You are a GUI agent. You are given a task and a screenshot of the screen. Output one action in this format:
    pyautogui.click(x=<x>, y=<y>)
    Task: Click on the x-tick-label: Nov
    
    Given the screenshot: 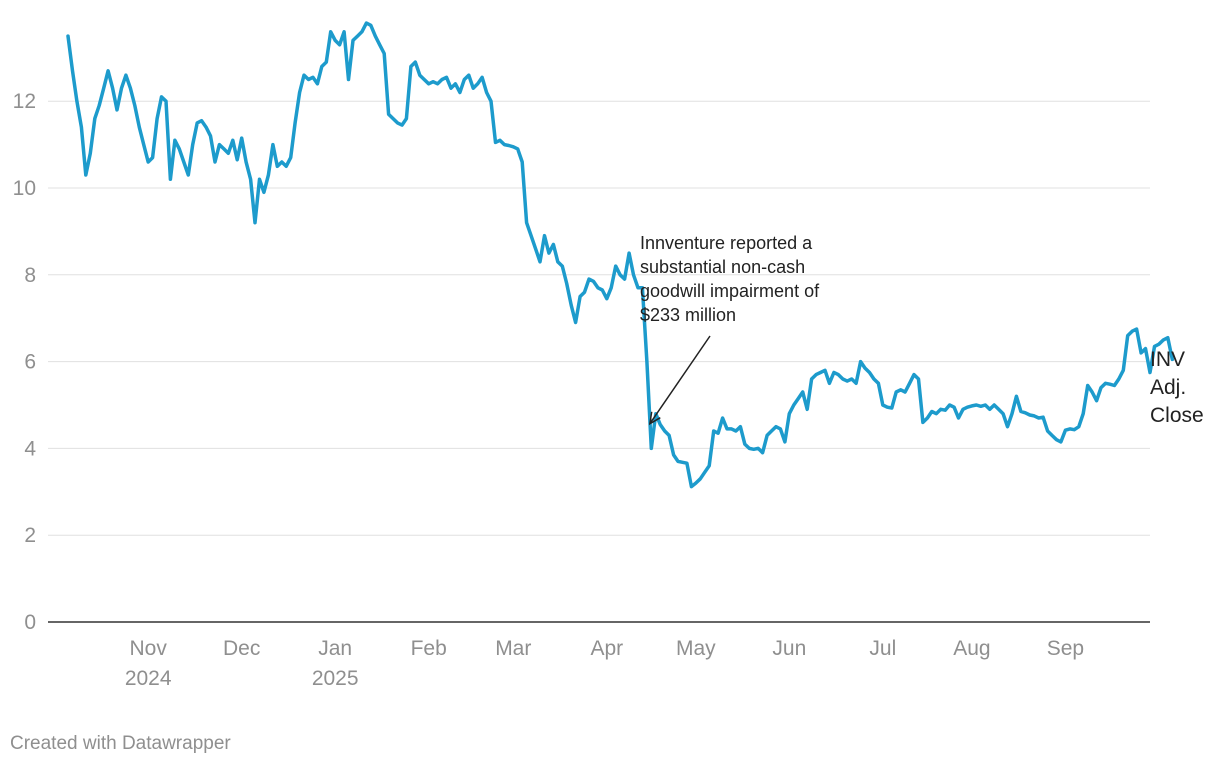 What is the action you would take?
    pyautogui.click(x=149, y=648)
    